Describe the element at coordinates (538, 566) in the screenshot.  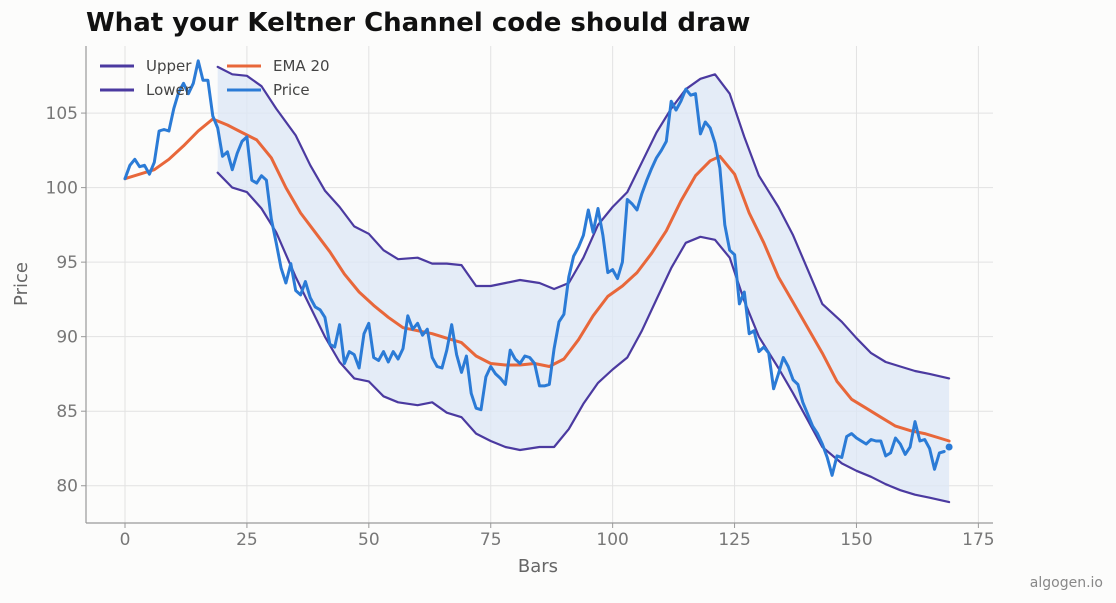
I see `x-axis-label: Bars` at that location.